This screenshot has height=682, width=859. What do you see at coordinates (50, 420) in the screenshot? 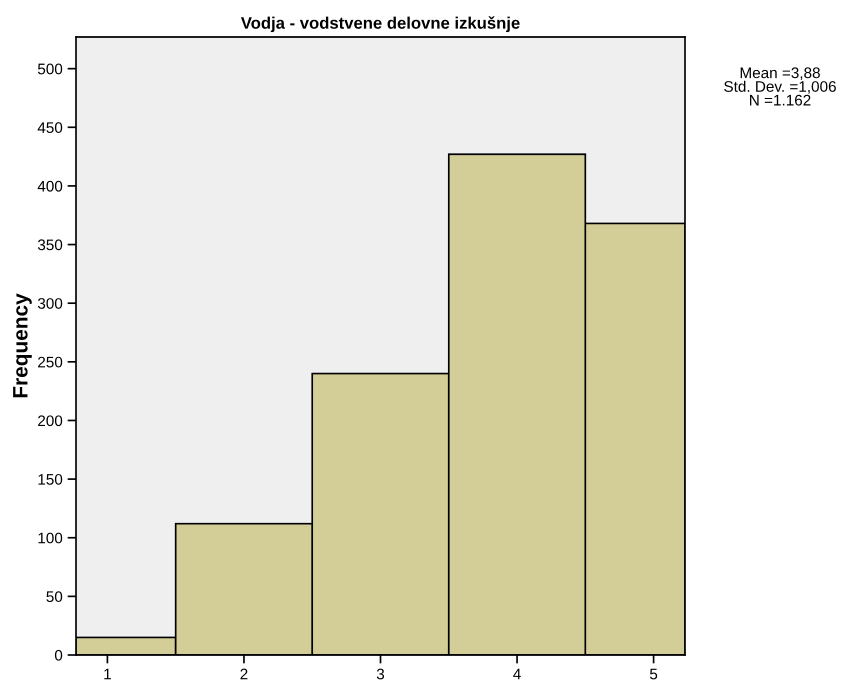
I see `y-tick-label: 200` at bounding box center [50, 420].